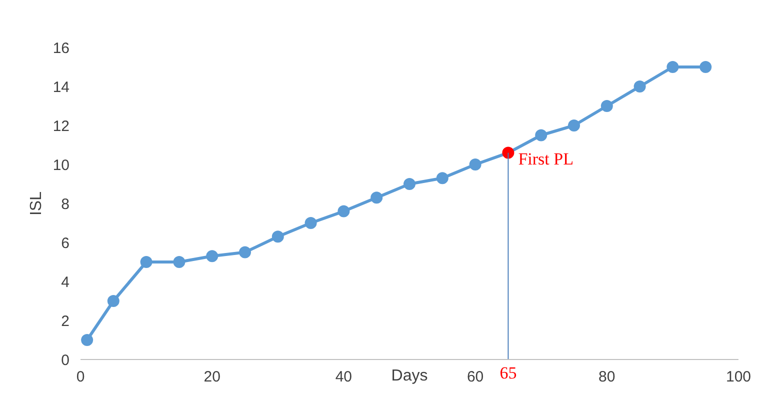 Image resolution: width=763 pixels, height=403 pixels. I want to click on x-tick-label: 0, so click(80, 377).